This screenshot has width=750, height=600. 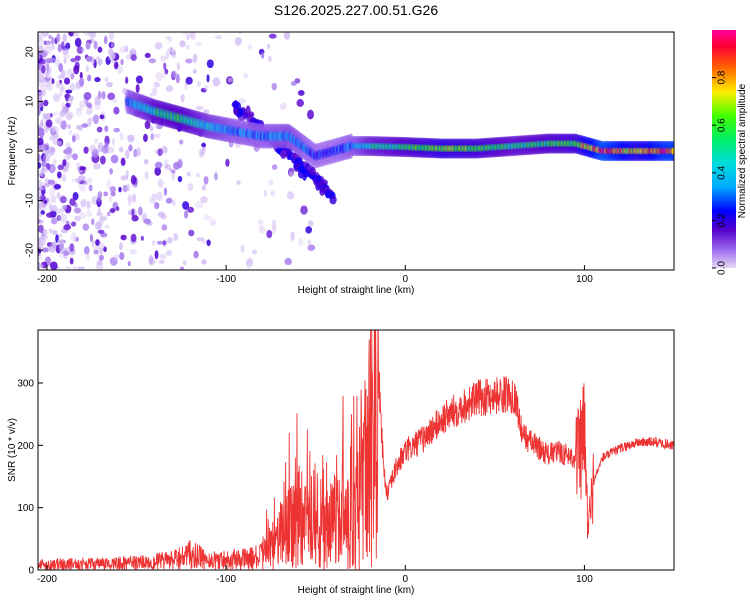 I want to click on colorbar-tick-label: 0.0, so click(x=722, y=268).